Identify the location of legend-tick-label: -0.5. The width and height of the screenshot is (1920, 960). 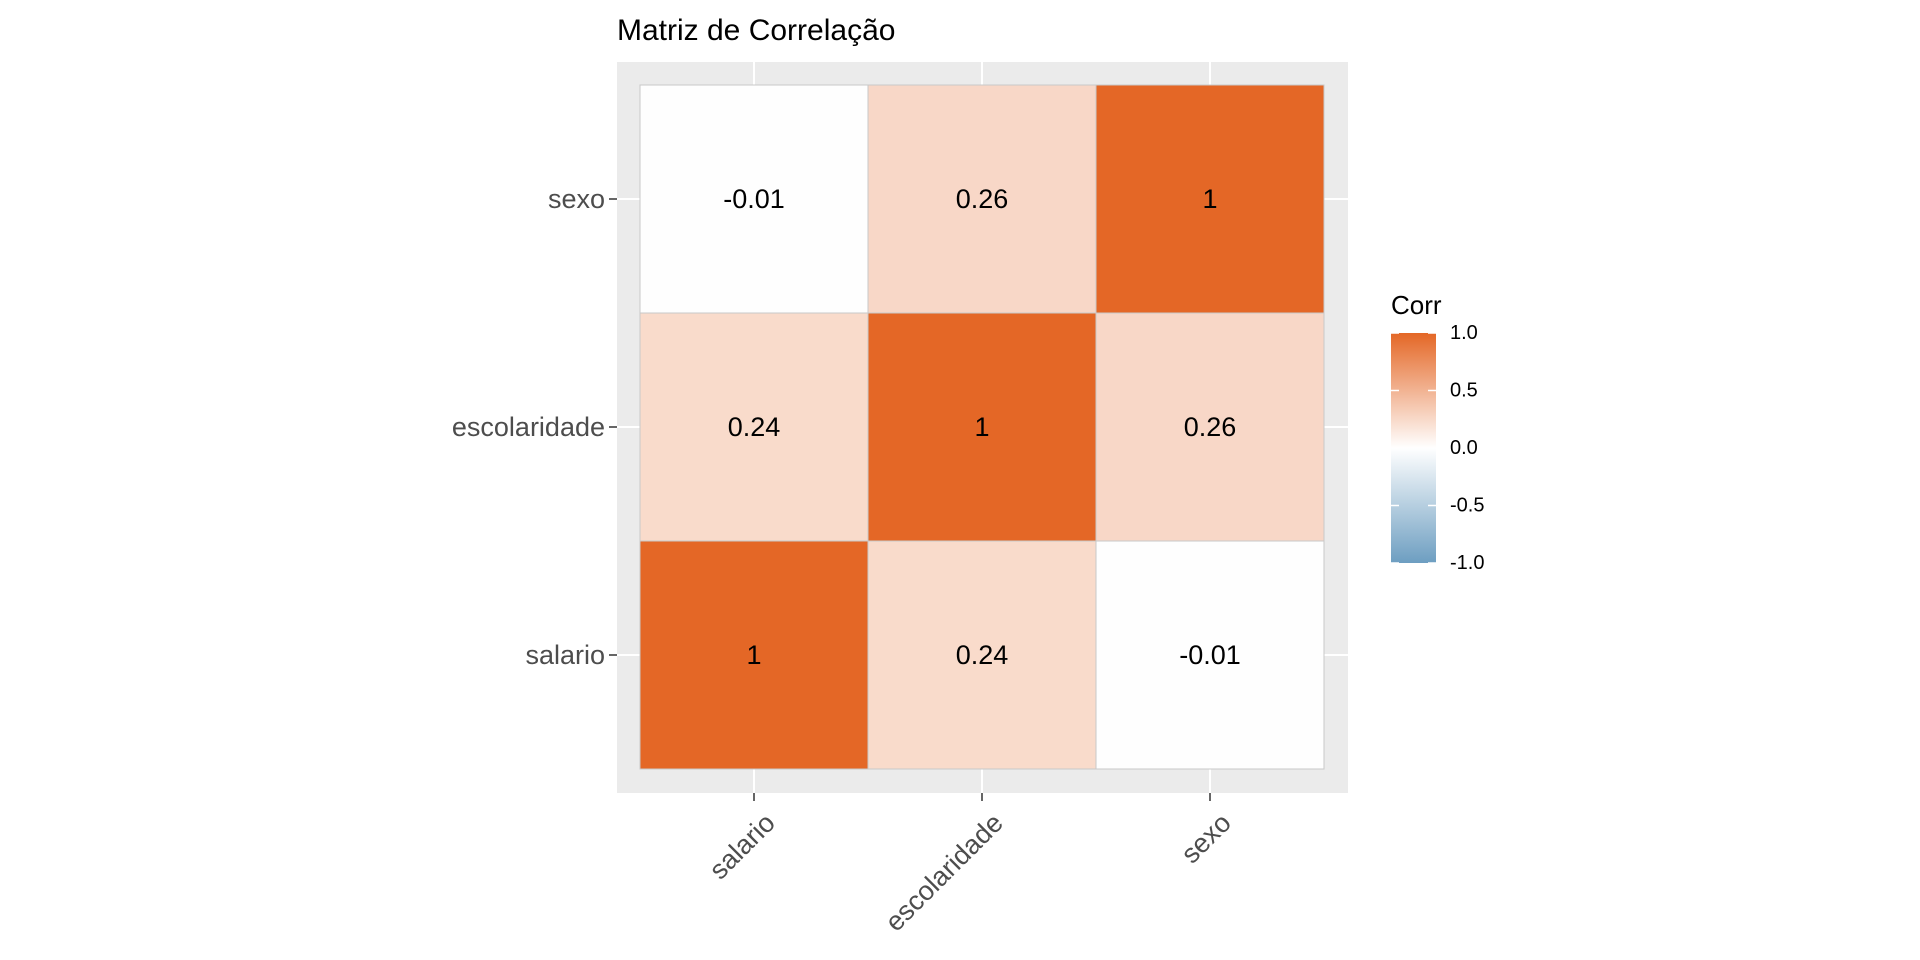
(1467, 506).